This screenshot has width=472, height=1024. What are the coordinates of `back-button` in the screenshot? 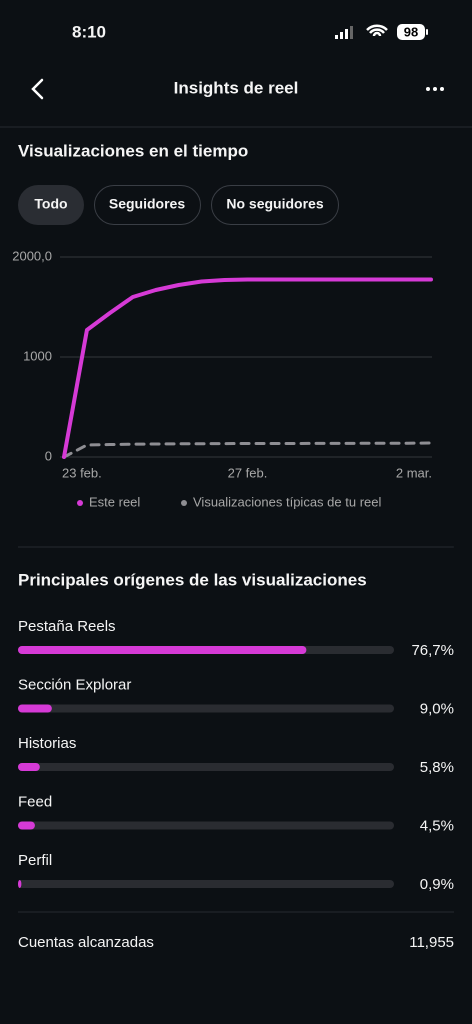 It's located at (37, 89).